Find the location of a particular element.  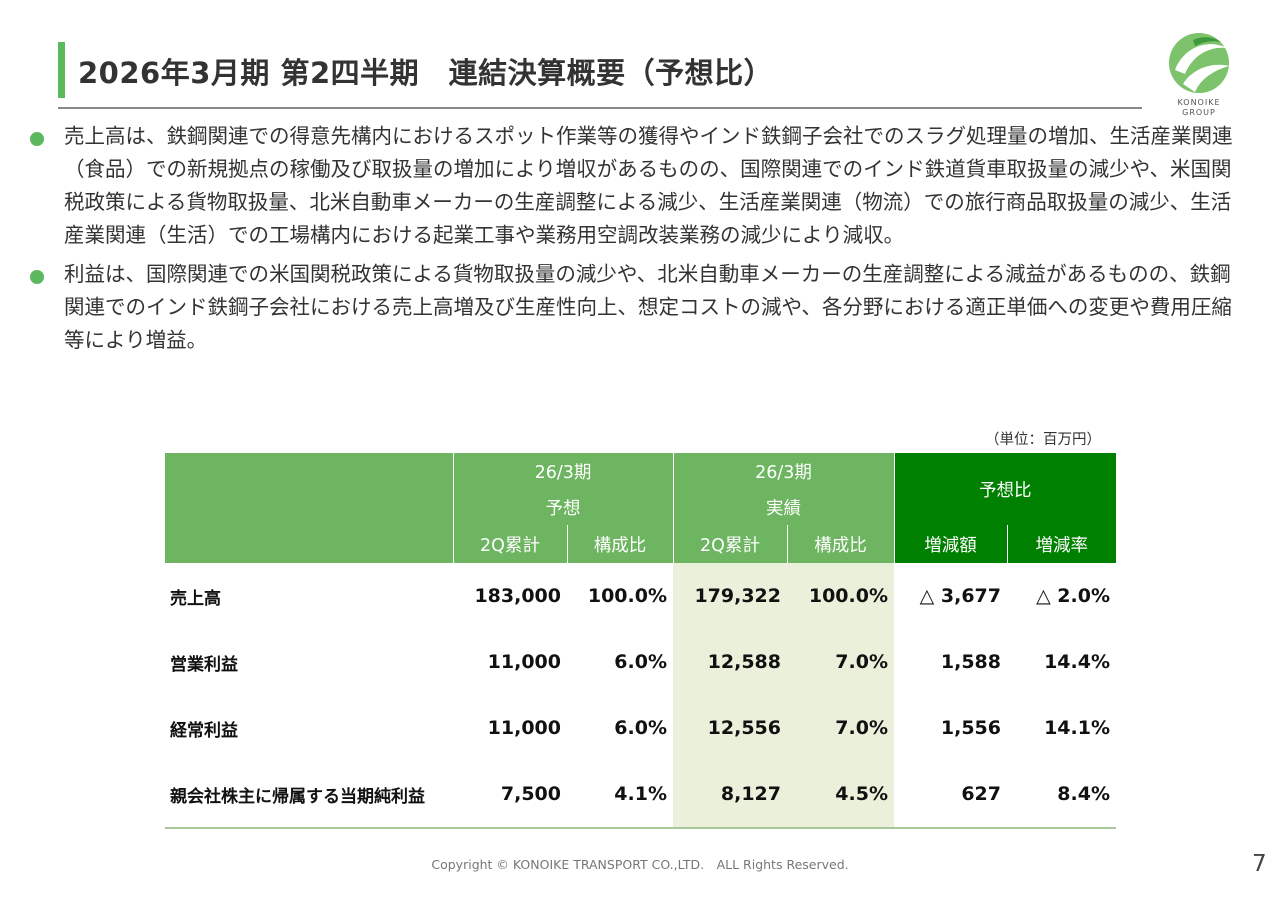

page-title: 2026年3月期 第2四半期 連結決算概要（予想比） is located at coordinates (426, 73).